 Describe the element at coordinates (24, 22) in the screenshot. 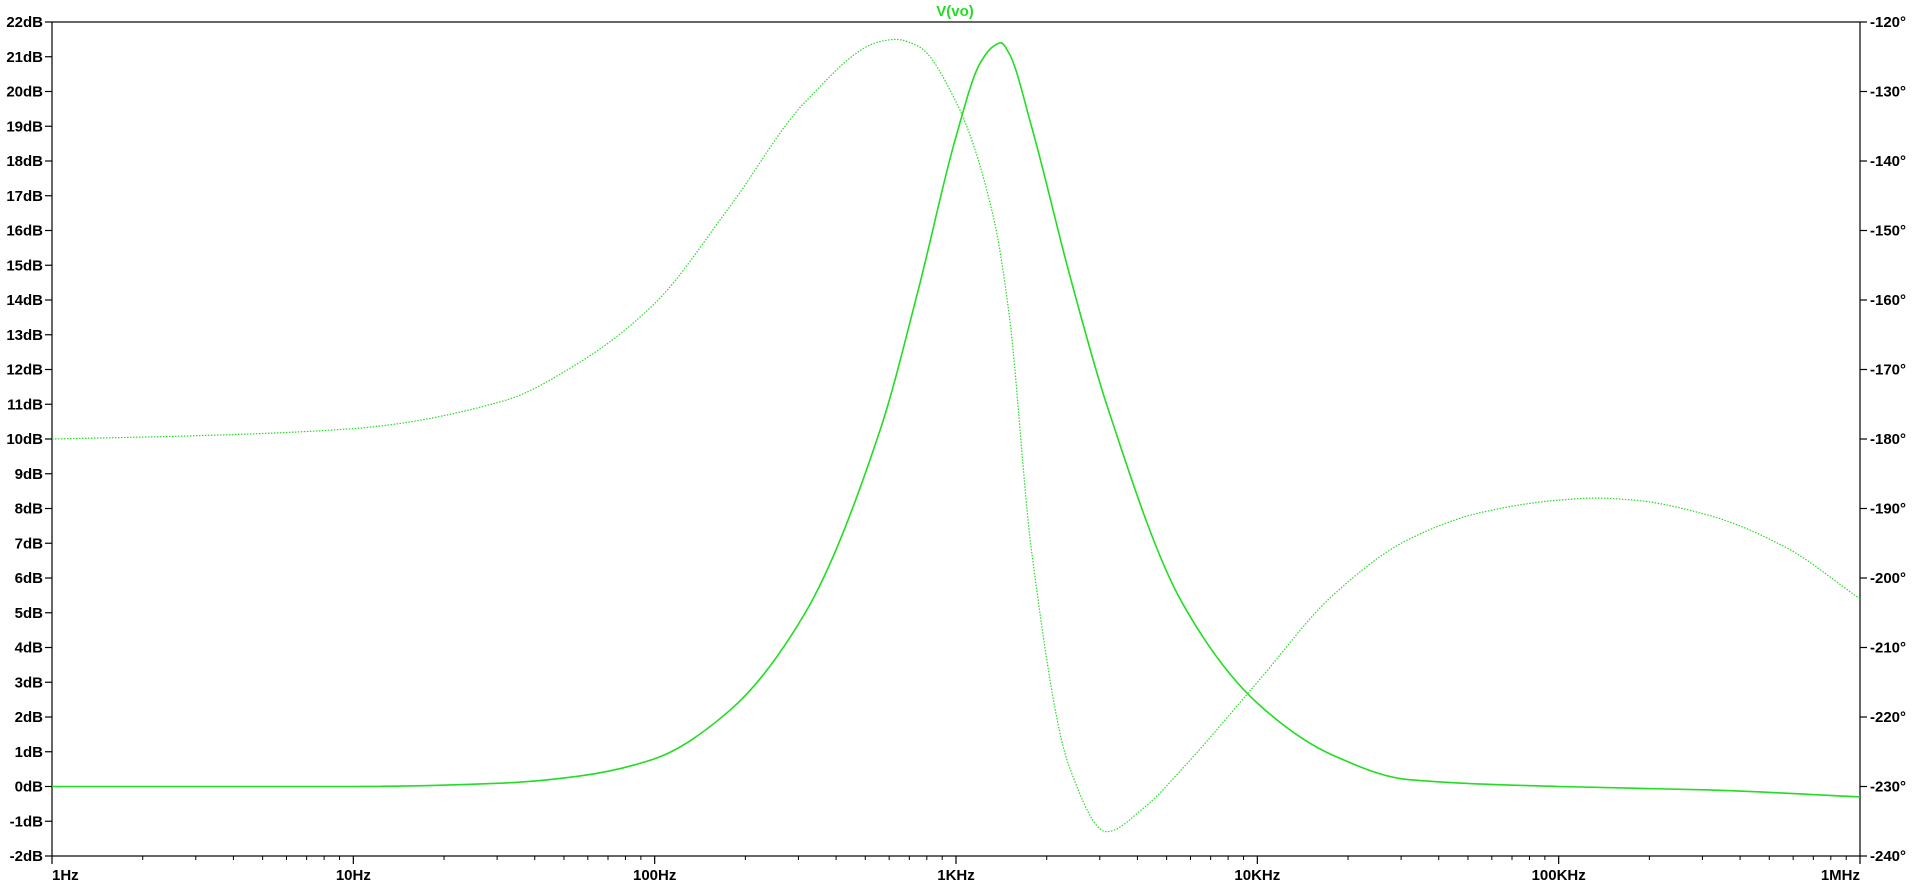

I see `y-left-tick-label: 22dB` at that location.